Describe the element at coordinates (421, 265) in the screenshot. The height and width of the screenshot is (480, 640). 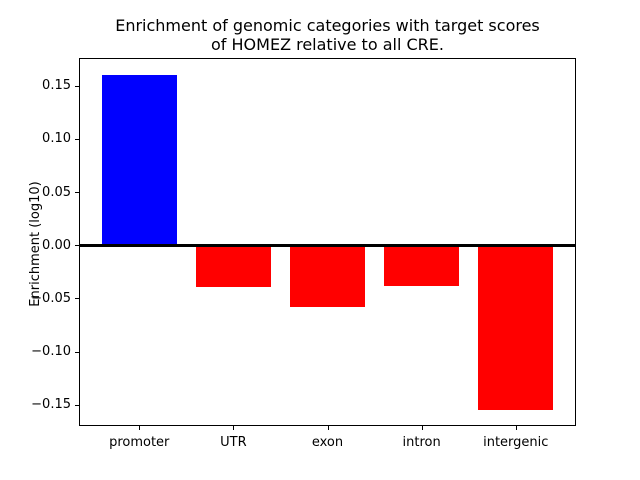
I see `bar-intron` at that location.